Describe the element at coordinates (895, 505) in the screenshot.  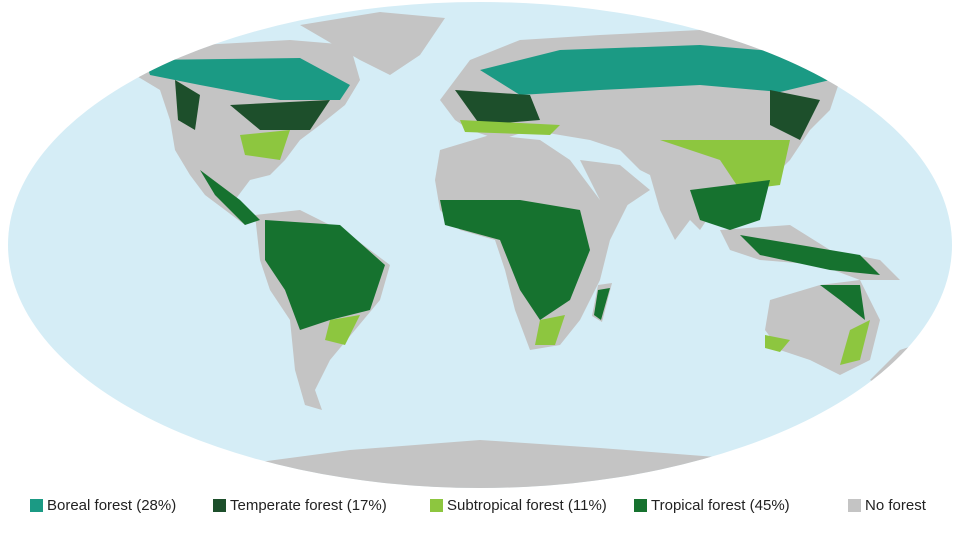
I see `legend-label: No forest` at that location.